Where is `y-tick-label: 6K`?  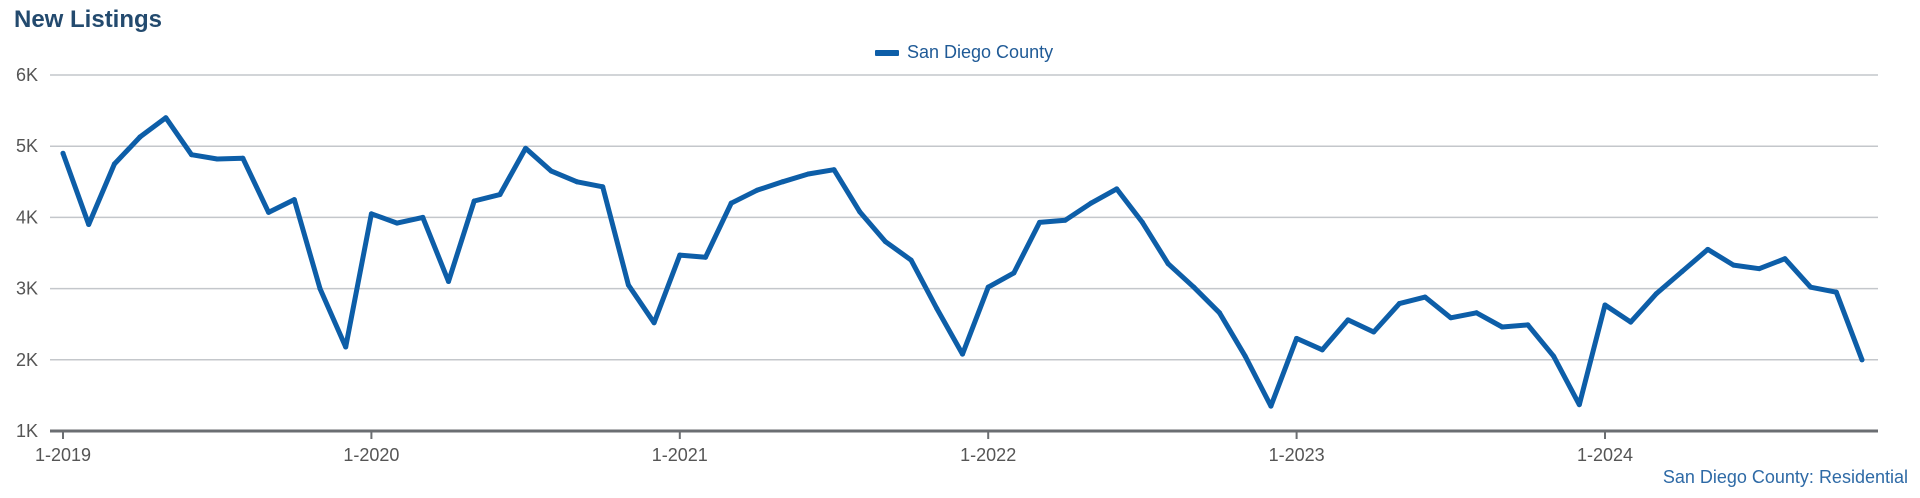 y-tick-label: 6K is located at coordinates (27, 75).